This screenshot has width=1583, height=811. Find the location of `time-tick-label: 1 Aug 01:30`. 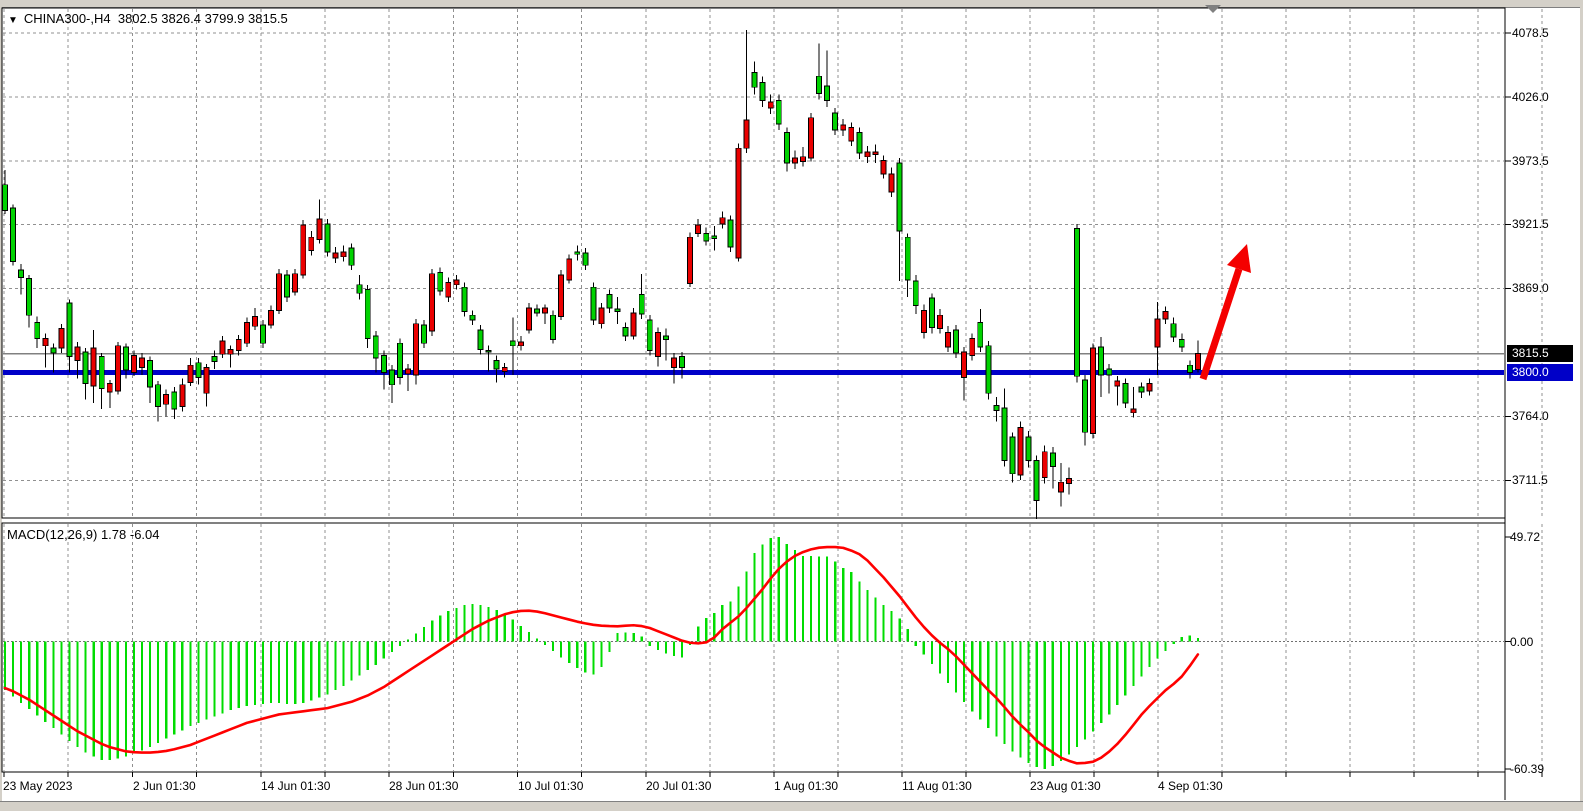

time-tick-label: 1 Aug 01:30 is located at coordinates (806, 786).